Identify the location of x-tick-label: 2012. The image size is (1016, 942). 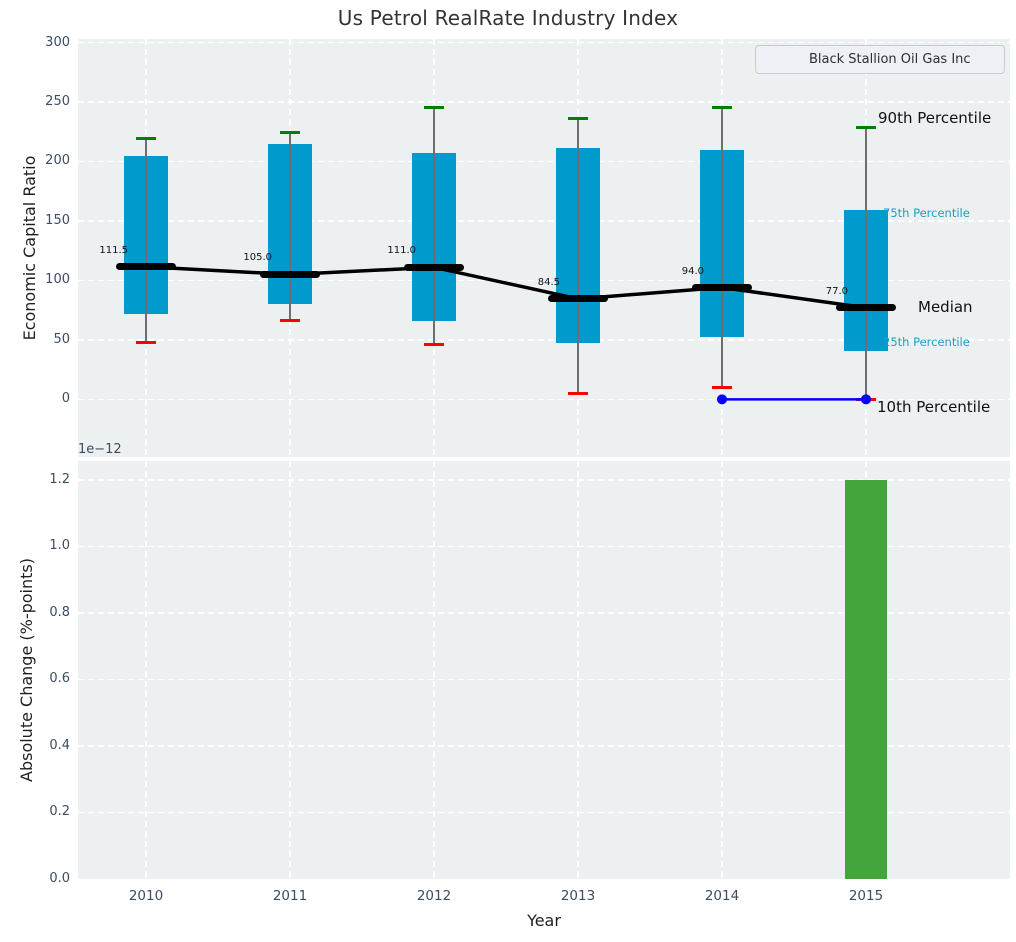
(434, 896).